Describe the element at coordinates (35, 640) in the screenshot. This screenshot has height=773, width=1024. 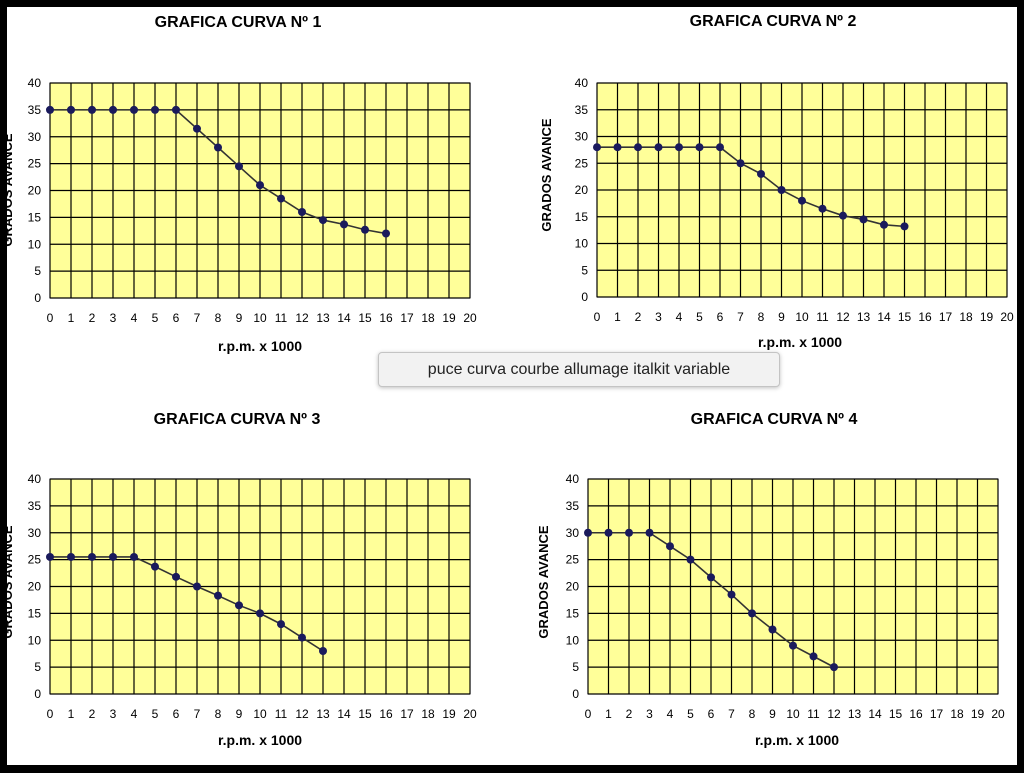
I see `y-tick-label: 10` at that location.